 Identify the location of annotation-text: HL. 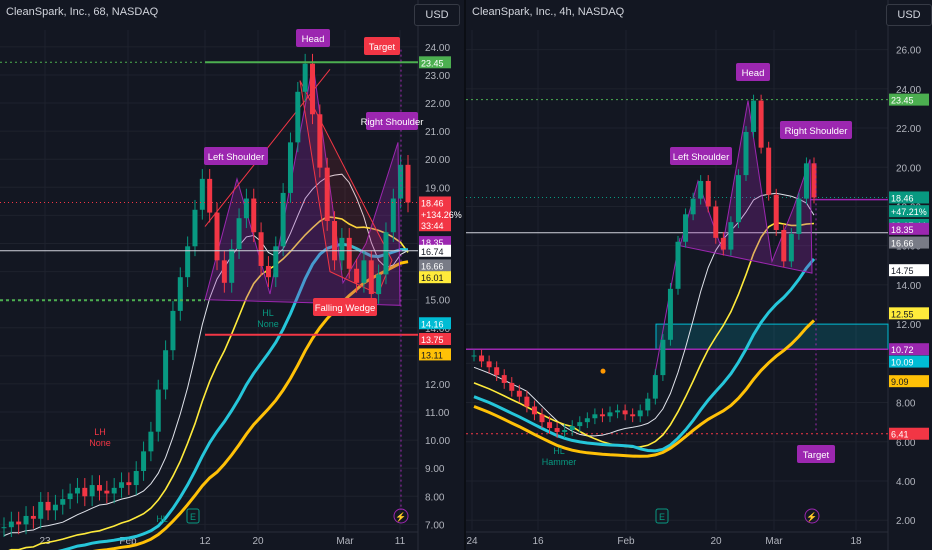
(162, 519).